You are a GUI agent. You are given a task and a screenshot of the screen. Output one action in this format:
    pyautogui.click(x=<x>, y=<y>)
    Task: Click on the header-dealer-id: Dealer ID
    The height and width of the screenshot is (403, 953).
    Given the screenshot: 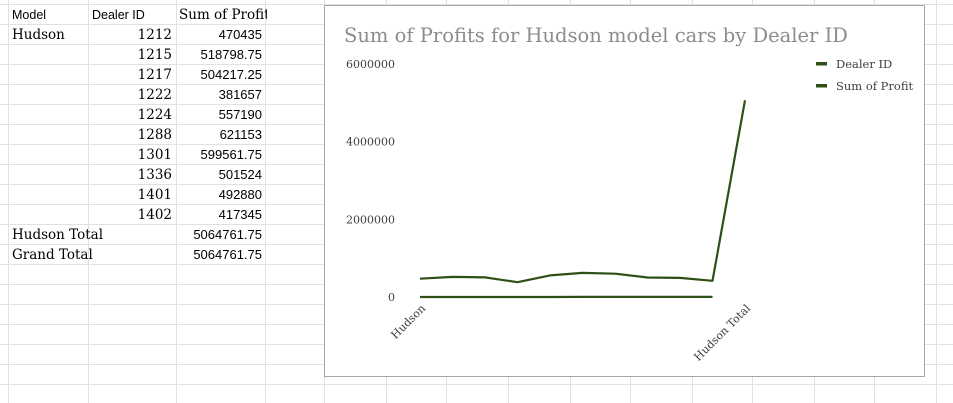 What is the action you would take?
    pyautogui.click(x=118, y=15)
    